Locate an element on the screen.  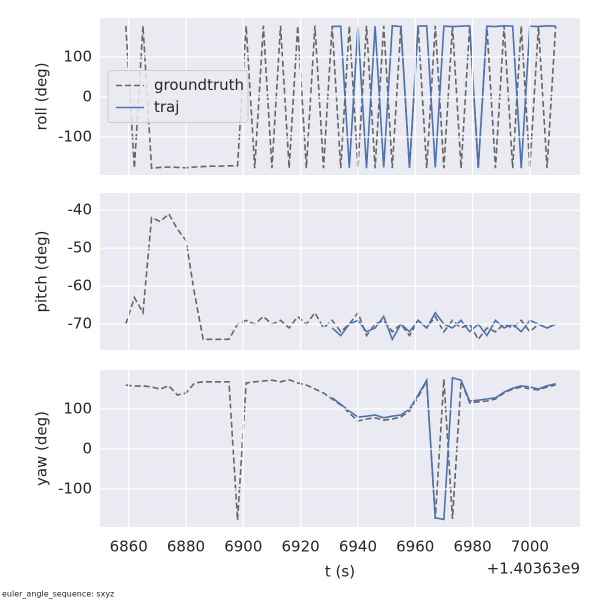
y-axis-label: yaw (deg) is located at coordinates (42, 448).